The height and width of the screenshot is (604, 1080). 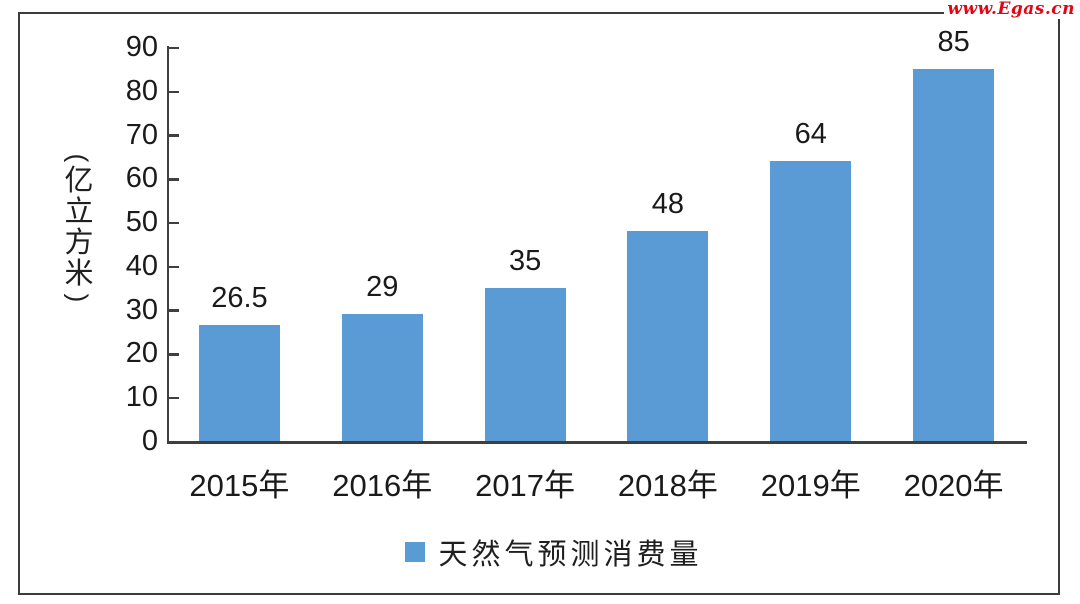 I want to click on watermark-text: www.Egas.cn, so click(x=1011, y=9).